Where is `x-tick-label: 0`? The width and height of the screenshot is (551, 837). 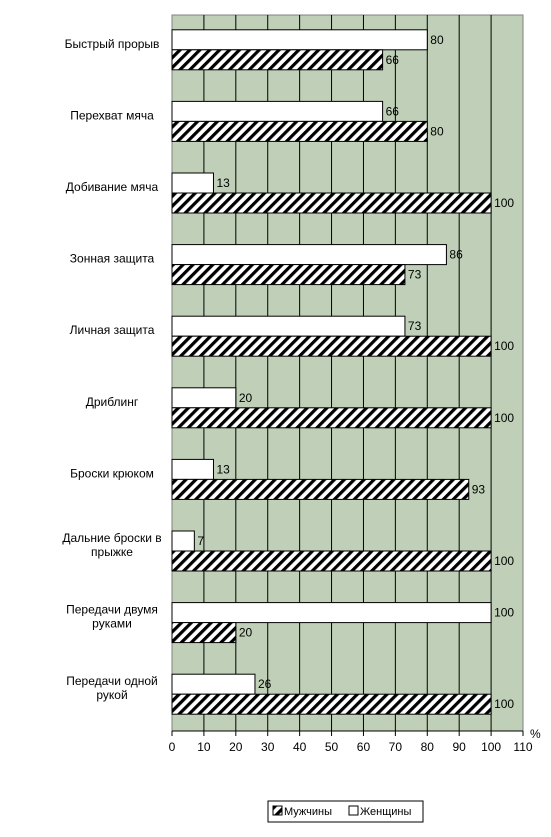 x-tick-label: 0 is located at coordinates (172, 747).